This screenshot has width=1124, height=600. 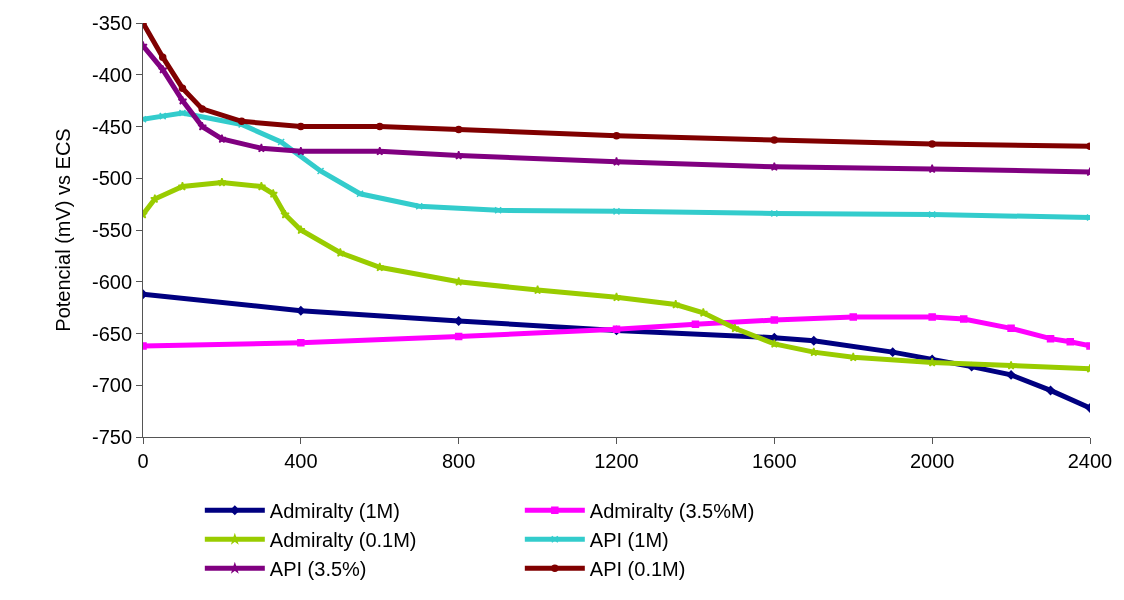 What do you see at coordinates (111, 437) in the screenshot?
I see `y-tick-label: -750` at bounding box center [111, 437].